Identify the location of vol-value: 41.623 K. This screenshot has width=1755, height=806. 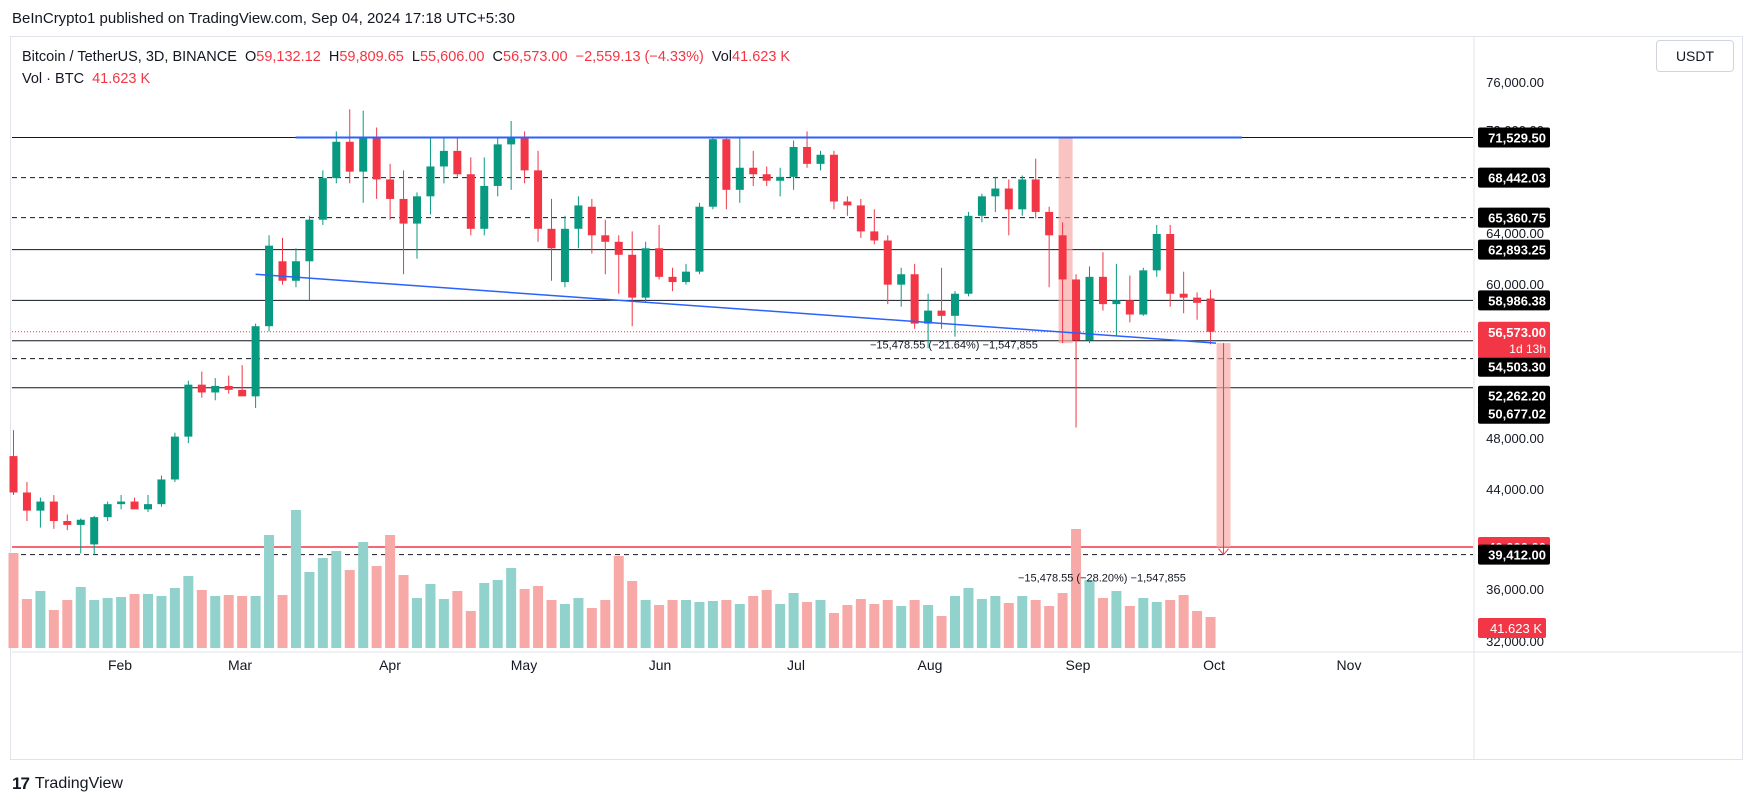
(761, 57).